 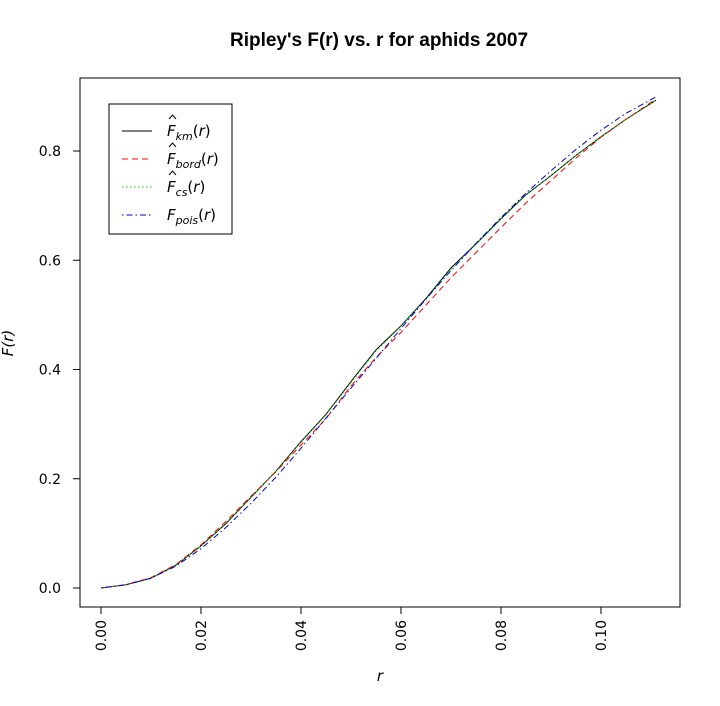 What do you see at coordinates (502, 635) in the screenshot?
I see `x-tick-label: 0.08` at bounding box center [502, 635].